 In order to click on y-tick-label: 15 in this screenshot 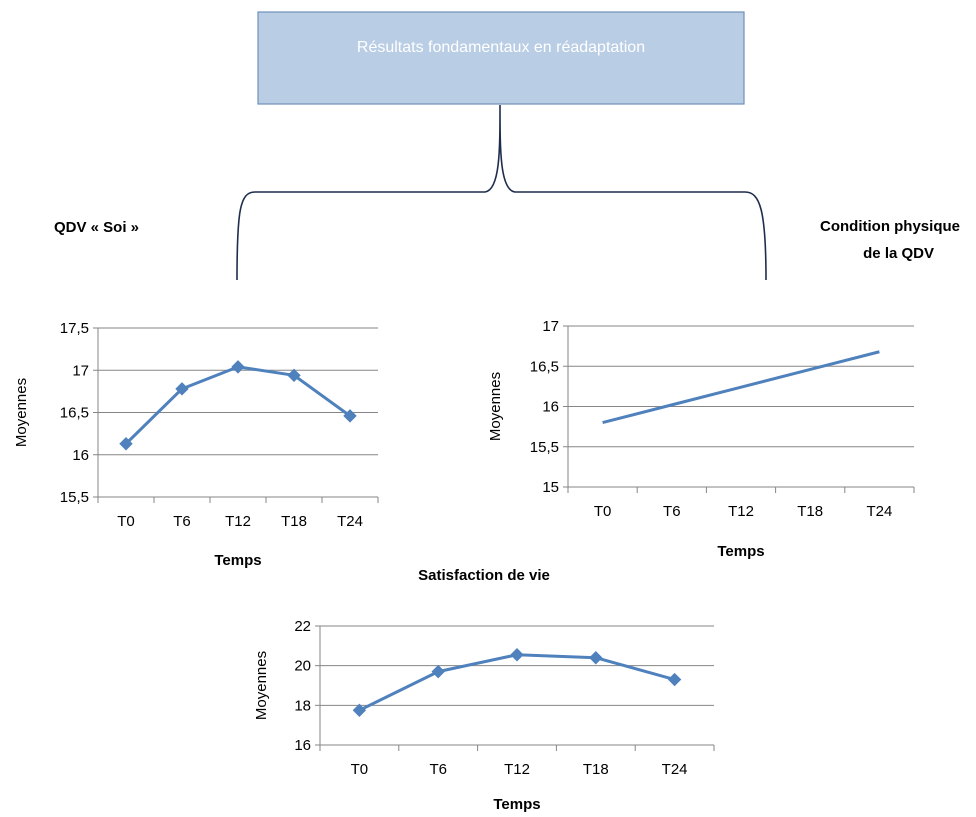, I will do `click(550, 487)`.